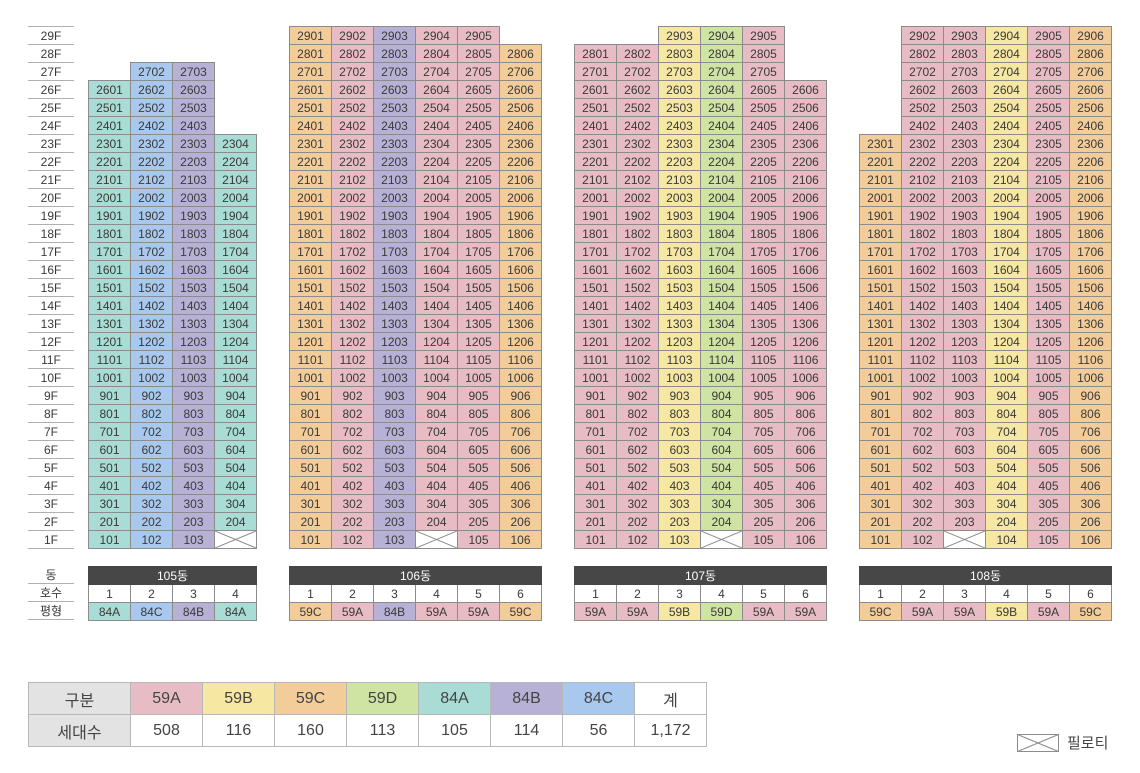 The height and width of the screenshot is (773, 1140). Describe the element at coordinates (394, 197) in the screenshot. I see `unit-cell: 2003` at that location.